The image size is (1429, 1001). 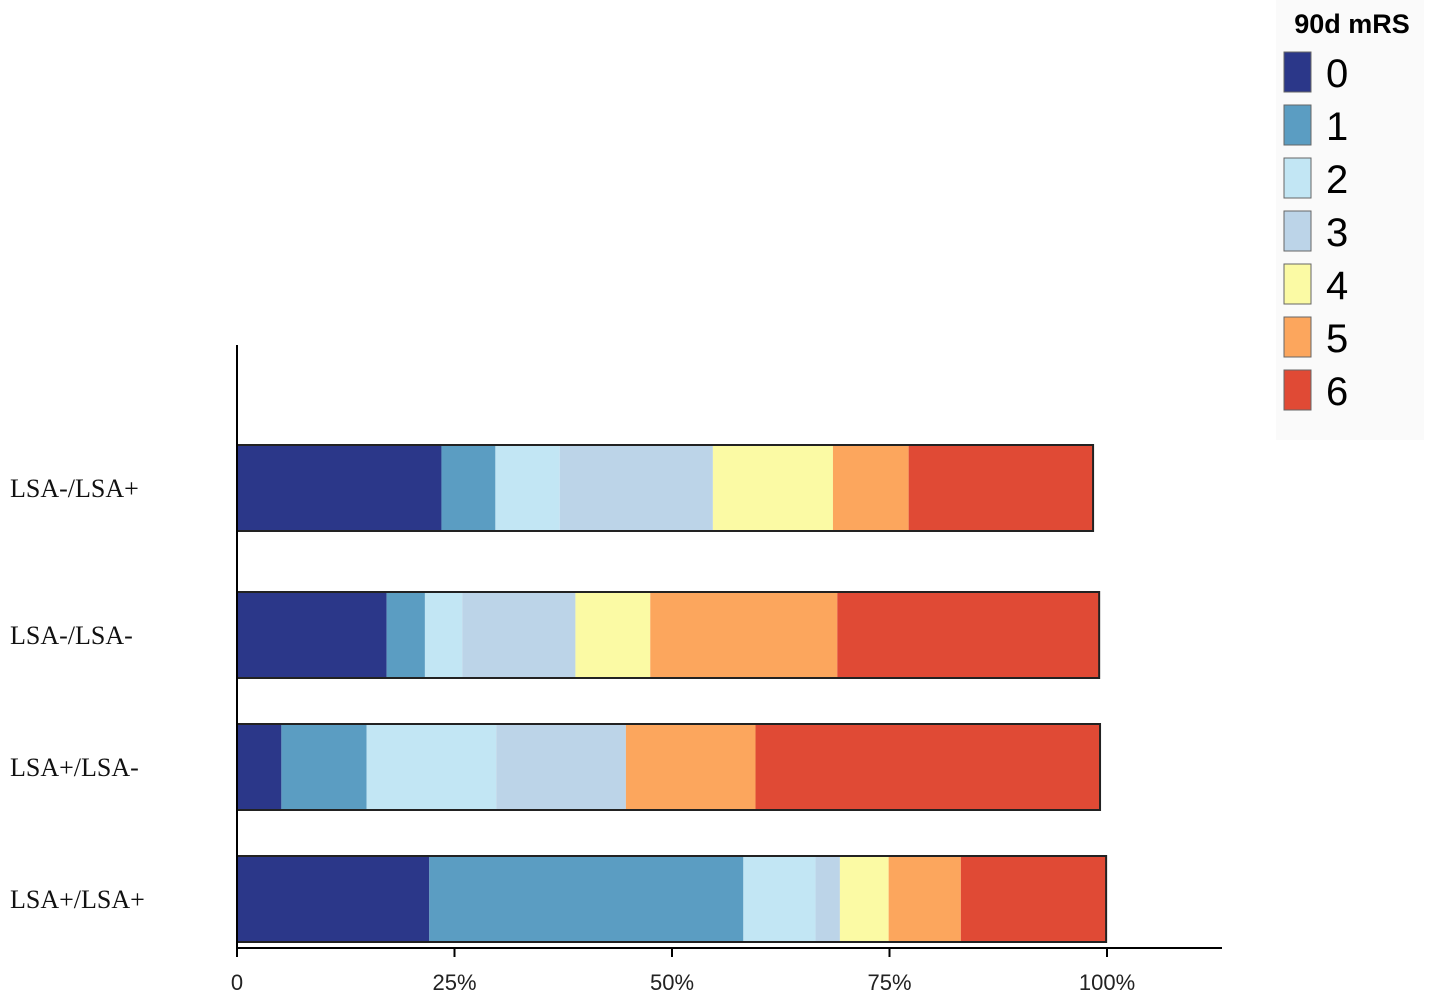 What do you see at coordinates (237, 982) in the screenshot?
I see `x-tick-label-1: 0` at bounding box center [237, 982].